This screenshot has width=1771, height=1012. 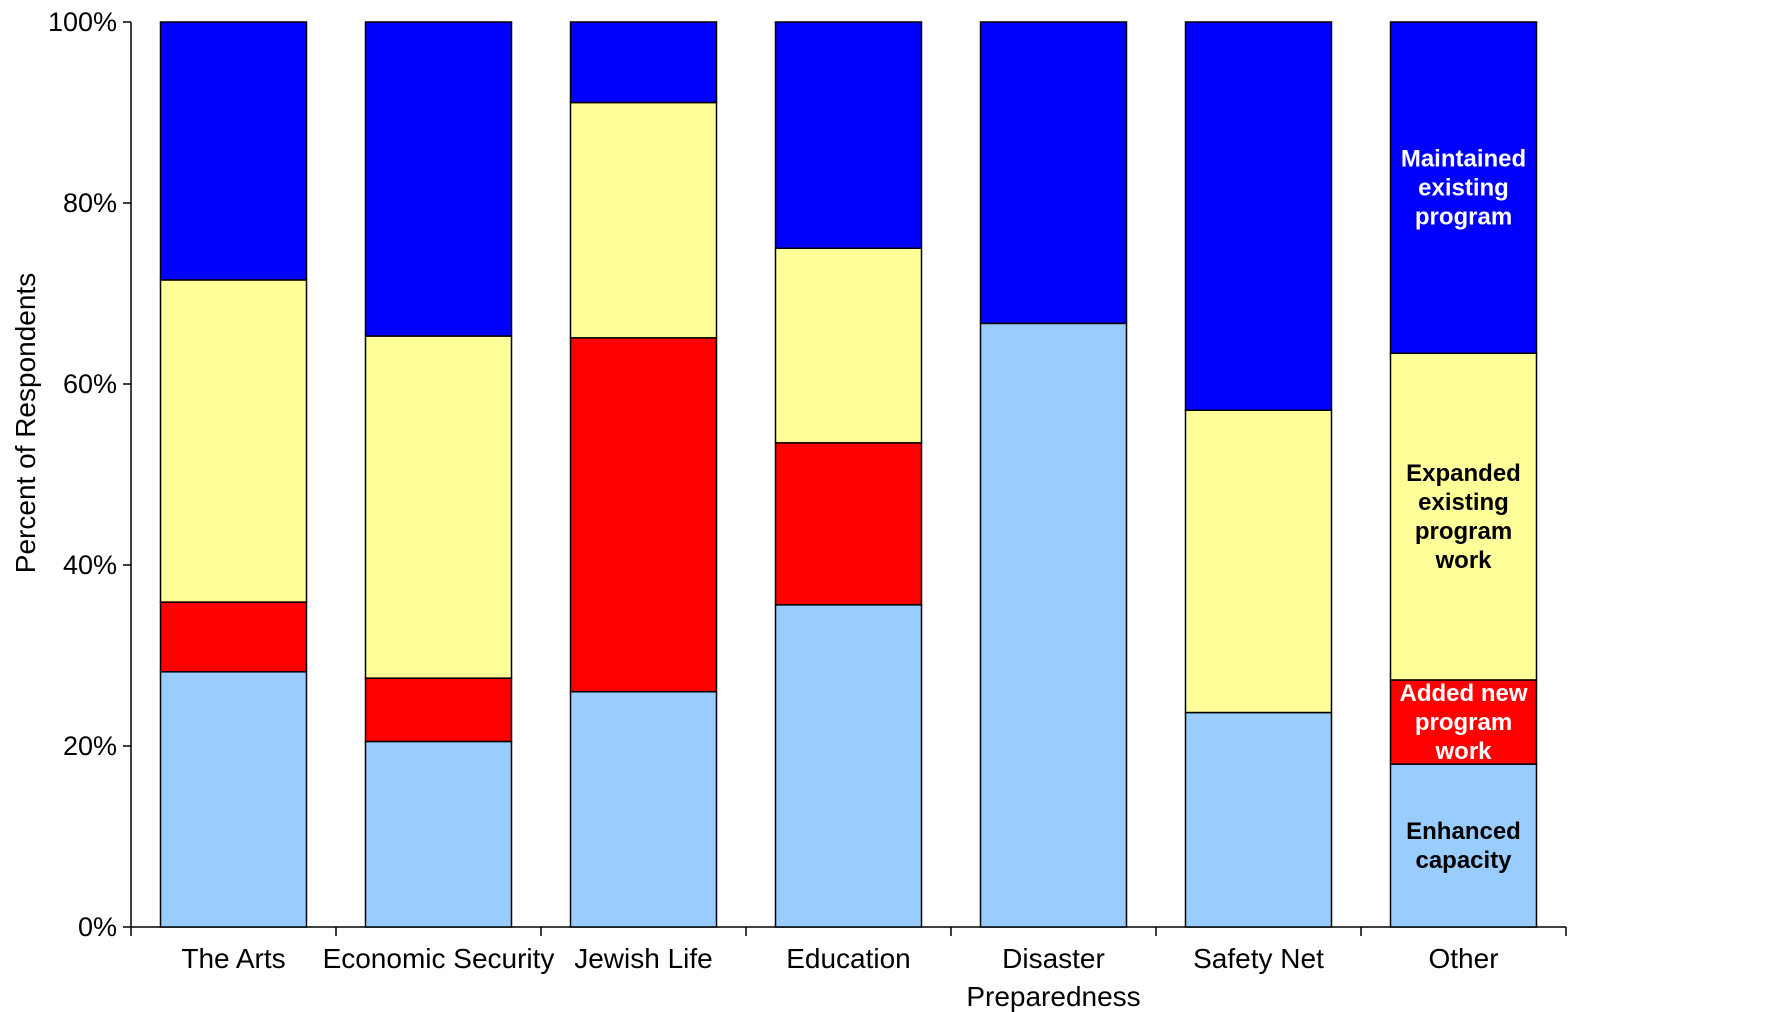 What do you see at coordinates (1053, 996) in the screenshot?
I see `x-tick-label: Preparedness` at bounding box center [1053, 996].